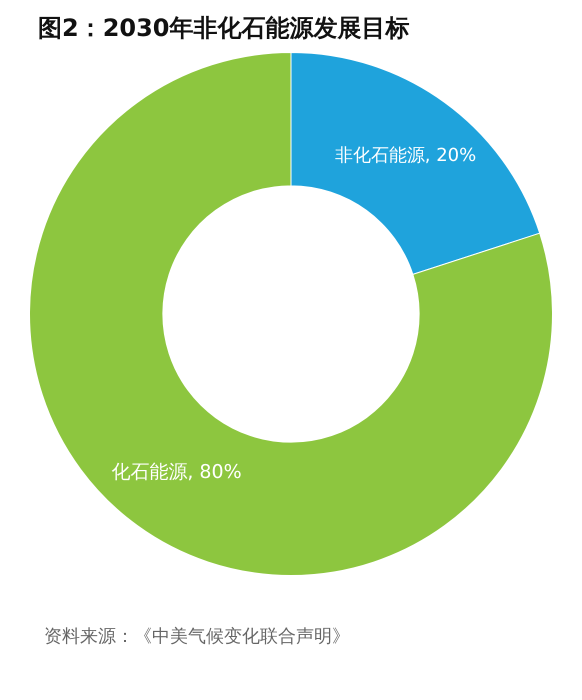 The image size is (582, 700). Describe the element at coordinates (197, 636) in the screenshot. I see `text: 资料来源：《中美气候变化联合声明》` at that location.